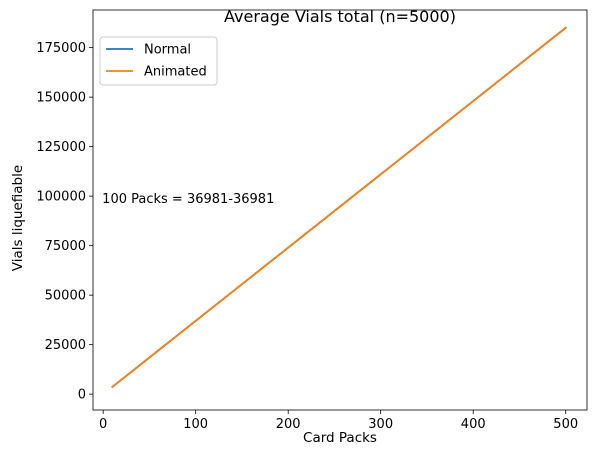 Image resolution: width=597 pixels, height=455 pixels. I want to click on legend-label-animated: Animated, so click(175, 72).